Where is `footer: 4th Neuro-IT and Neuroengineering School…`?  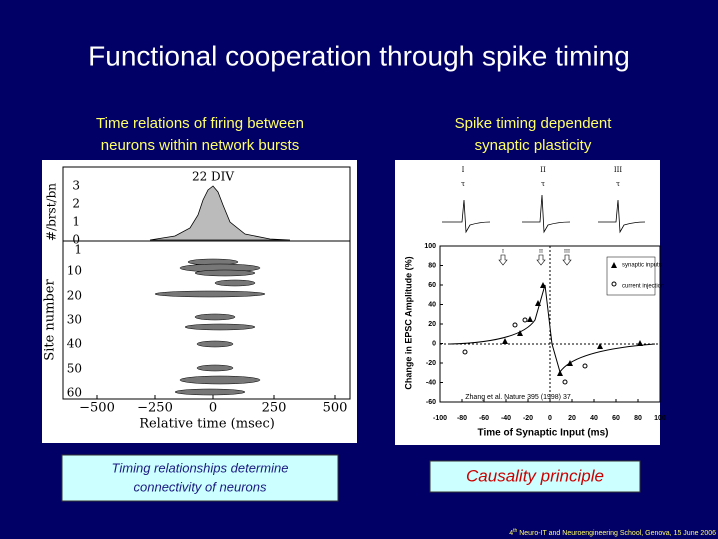 footer: 4th Neuro-IT and Neuroengineering School… is located at coordinates (612, 532).